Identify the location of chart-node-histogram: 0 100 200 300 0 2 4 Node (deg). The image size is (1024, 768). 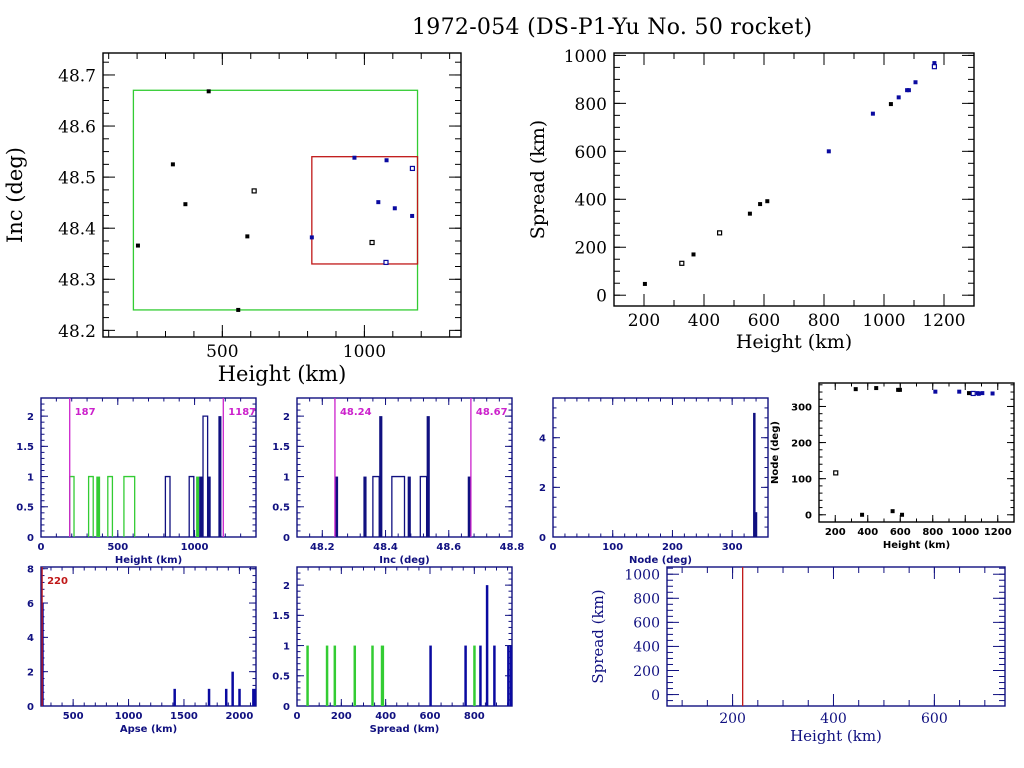
(654, 481).